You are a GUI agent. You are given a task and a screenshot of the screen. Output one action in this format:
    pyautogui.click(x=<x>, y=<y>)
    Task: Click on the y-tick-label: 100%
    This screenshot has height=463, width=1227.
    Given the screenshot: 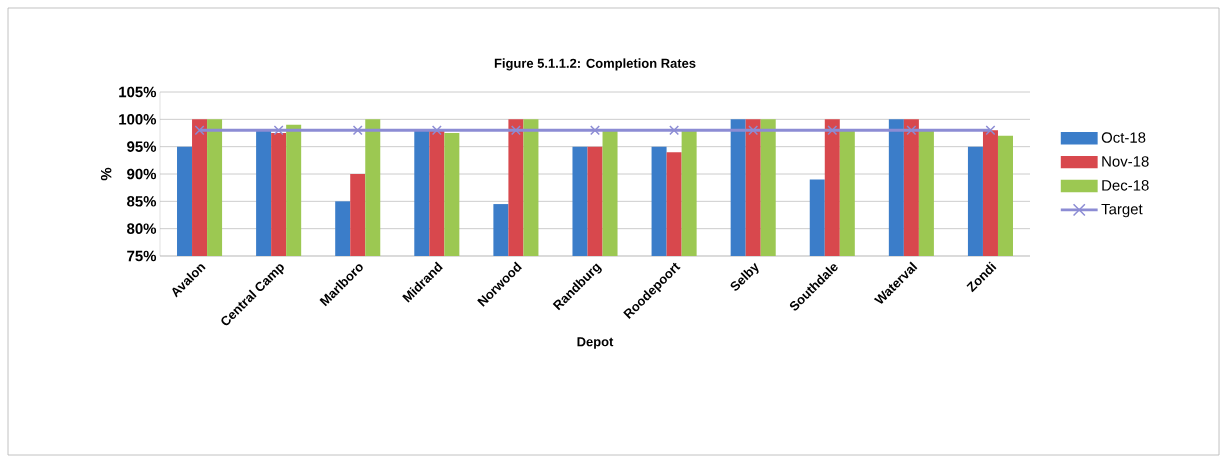 What is the action you would take?
    pyautogui.click(x=138, y=119)
    